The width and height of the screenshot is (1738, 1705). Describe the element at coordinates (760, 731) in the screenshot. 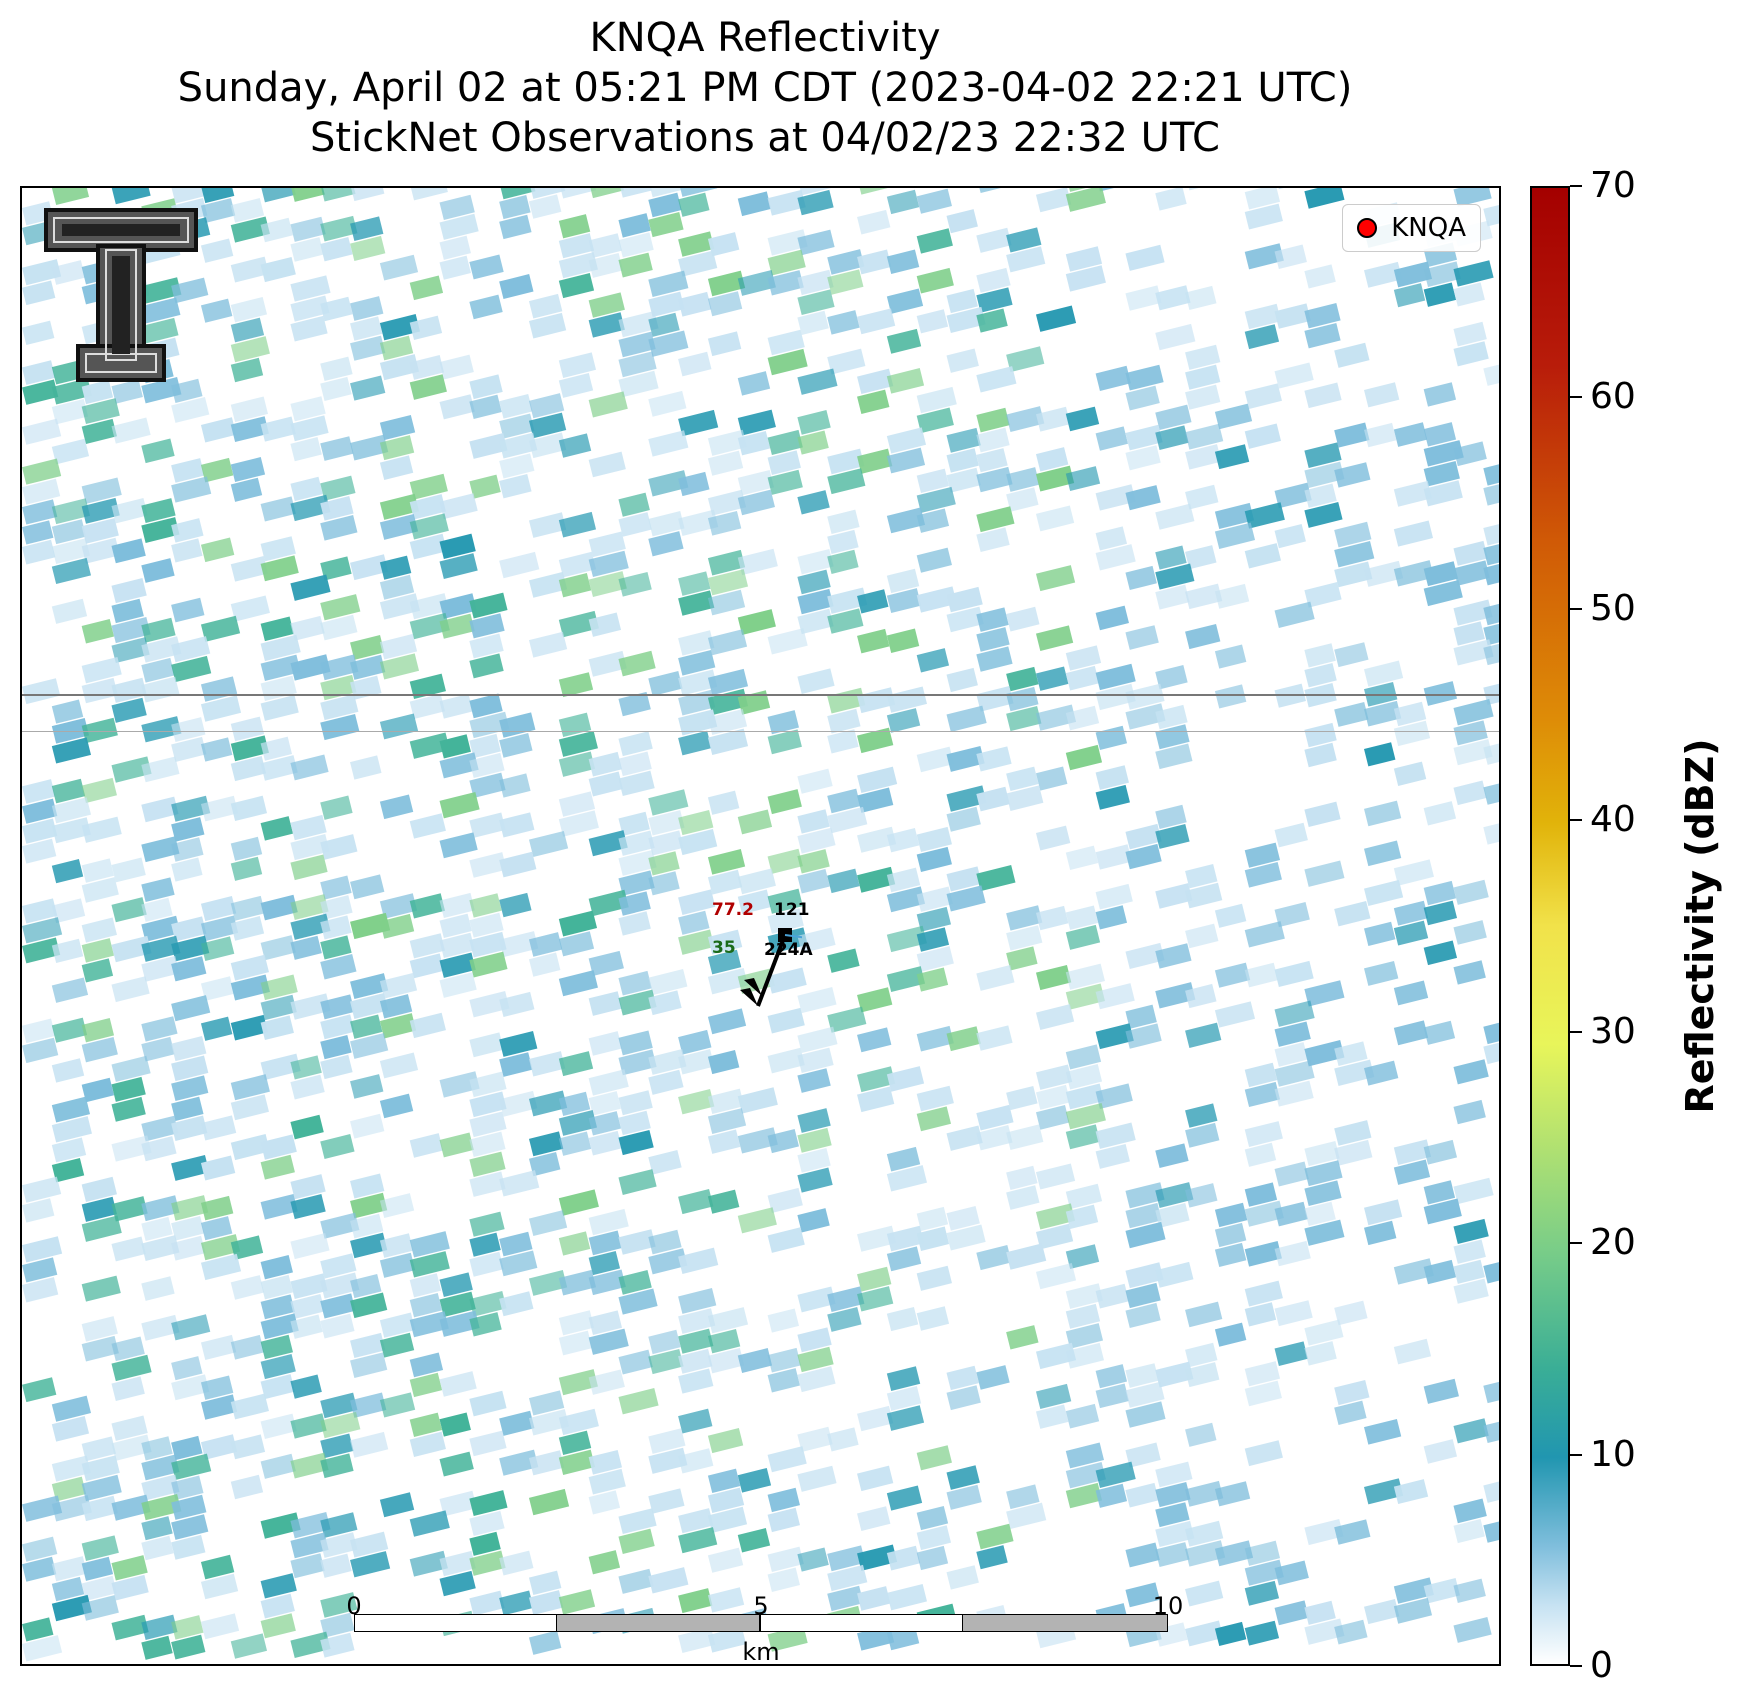

I see `reference-line-lower` at that location.